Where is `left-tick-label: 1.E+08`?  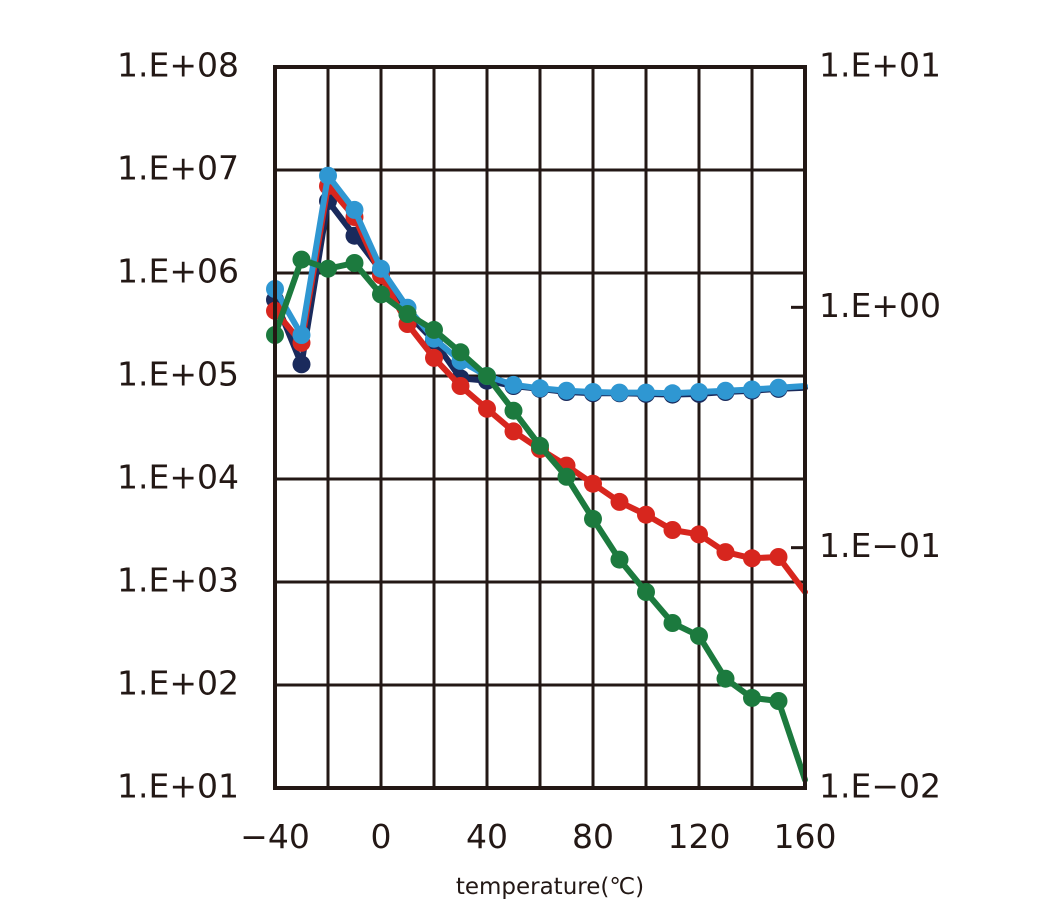
left-tick-label: 1.E+08 is located at coordinates (178, 65).